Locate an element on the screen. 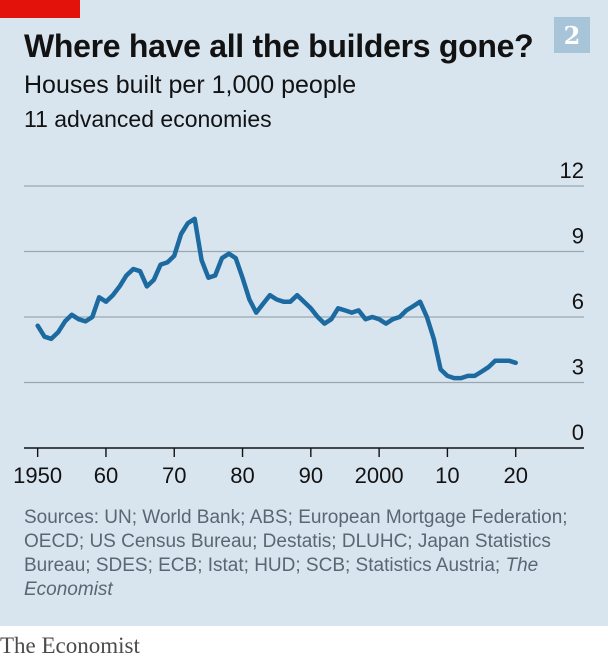 This screenshot has width=608, height=662. chart-title: Where have all the builders gone? is located at coordinates (279, 46).